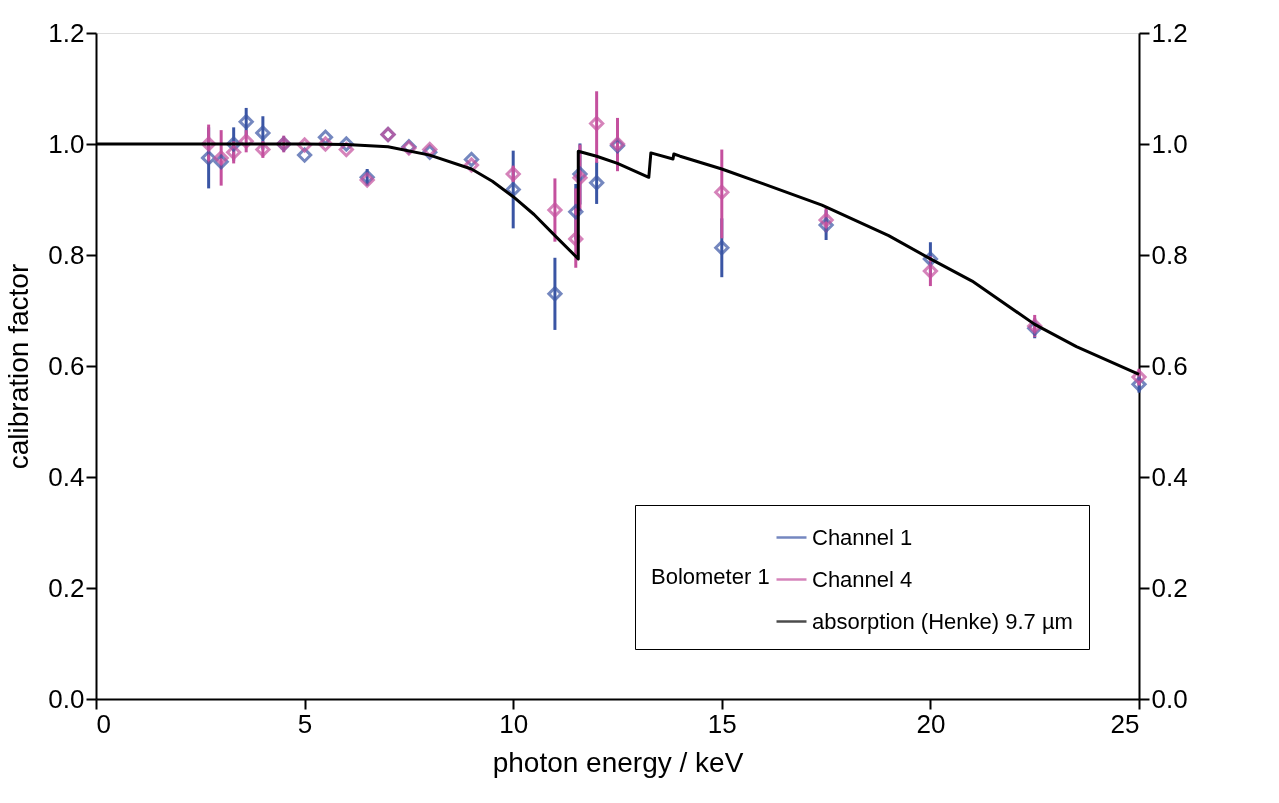 The image size is (1279, 803). Describe the element at coordinates (66, 698) in the screenshot. I see `y-tick-label: 0.0` at that location.